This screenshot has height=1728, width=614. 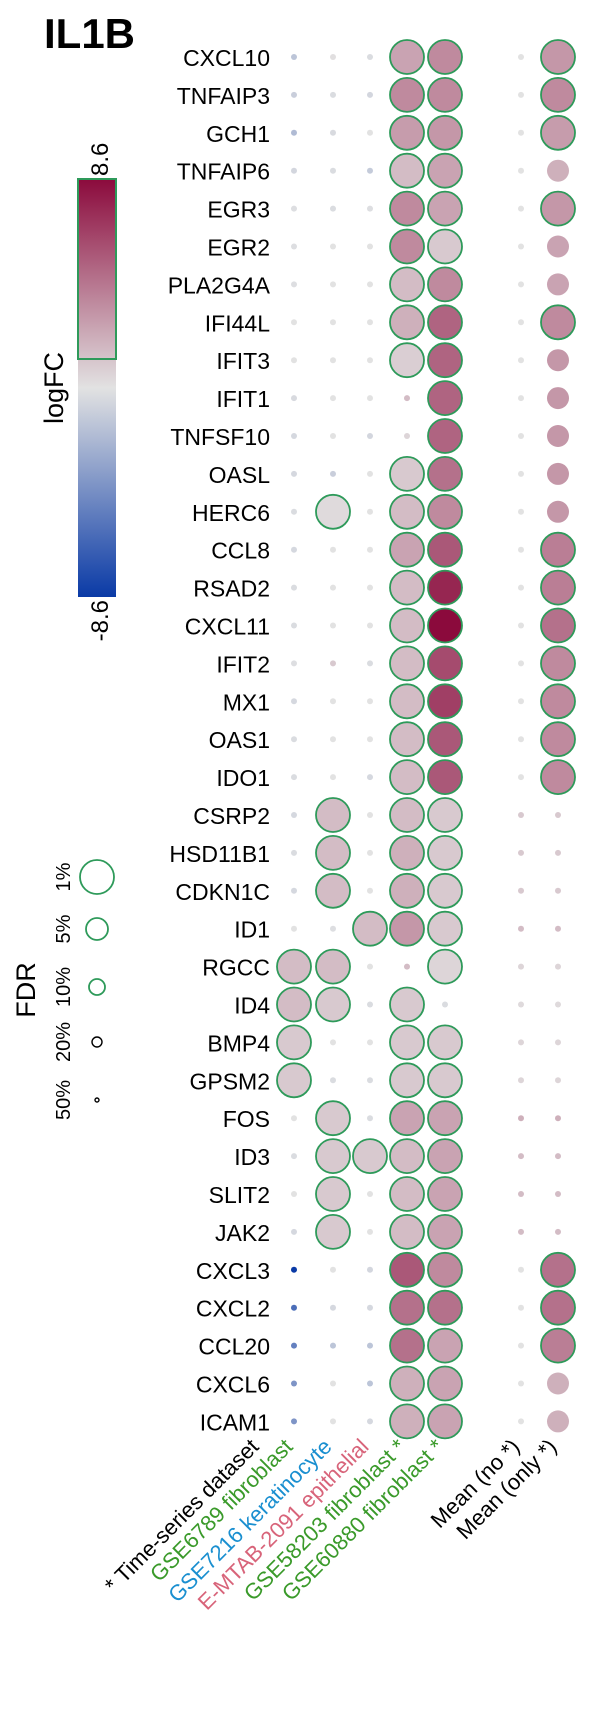 What do you see at coordinates (219, 854) in the screenshot?
I see `gene-label-hsd11b1: HSD11B1` at bounding box center [219, 854].